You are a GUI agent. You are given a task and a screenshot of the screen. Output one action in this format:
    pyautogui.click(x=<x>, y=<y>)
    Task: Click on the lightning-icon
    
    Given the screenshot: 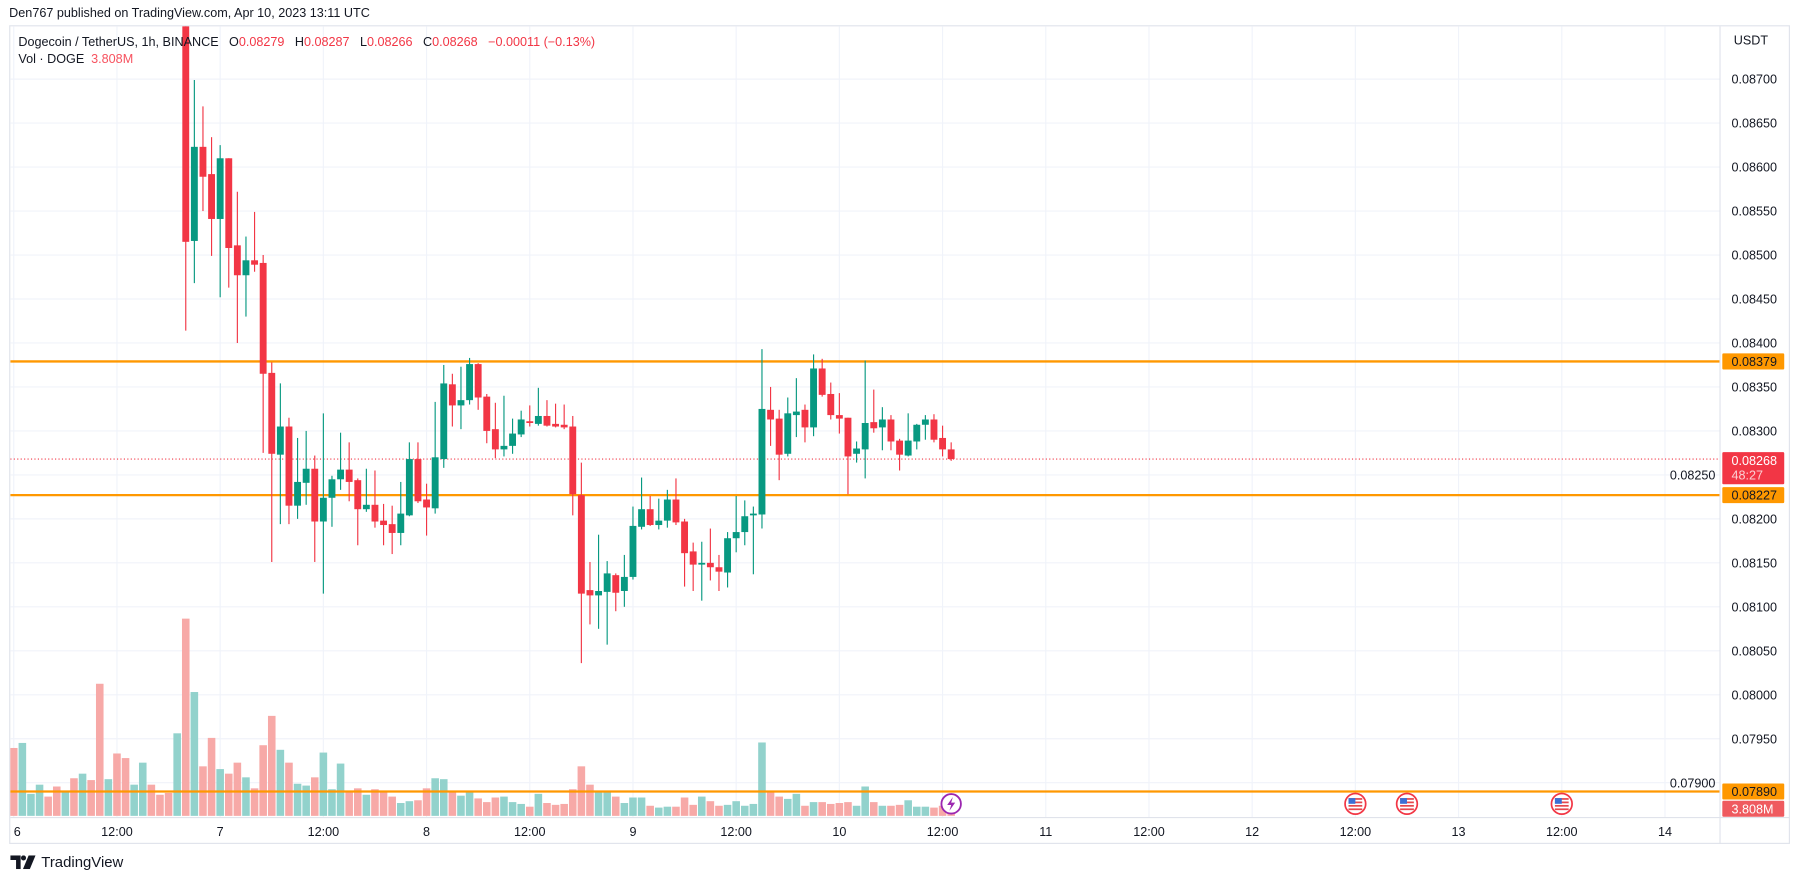 What is the action you would take?
    pyautogui.click(x=951, y=804)
    